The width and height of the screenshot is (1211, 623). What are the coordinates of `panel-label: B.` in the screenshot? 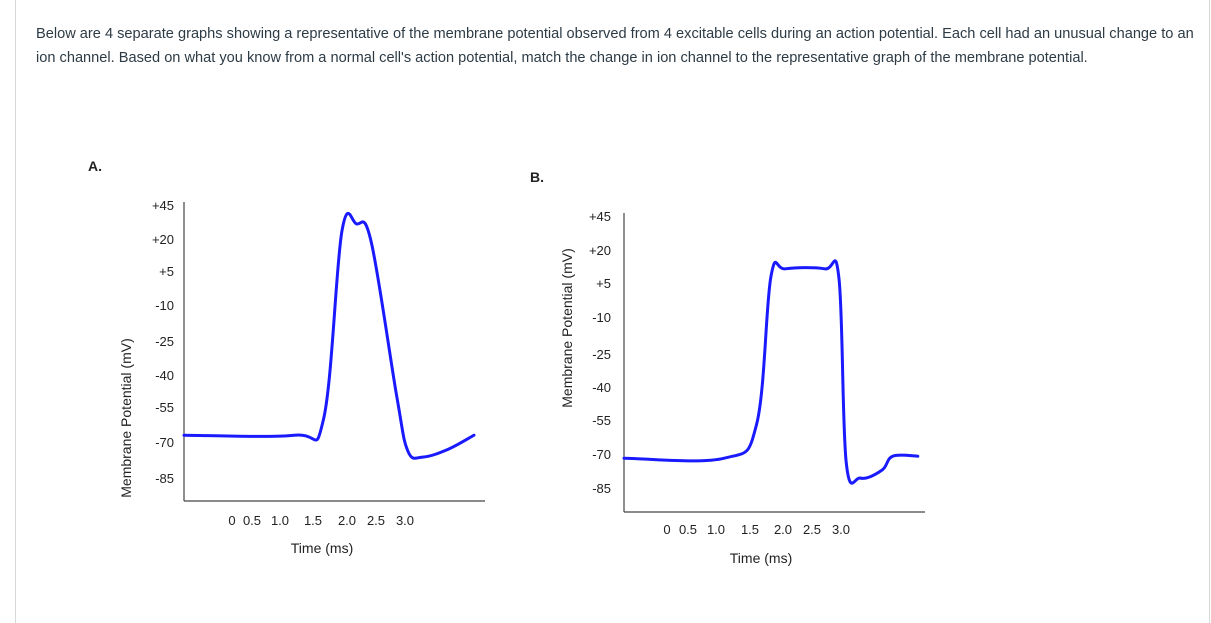 It's located at (537, 177).